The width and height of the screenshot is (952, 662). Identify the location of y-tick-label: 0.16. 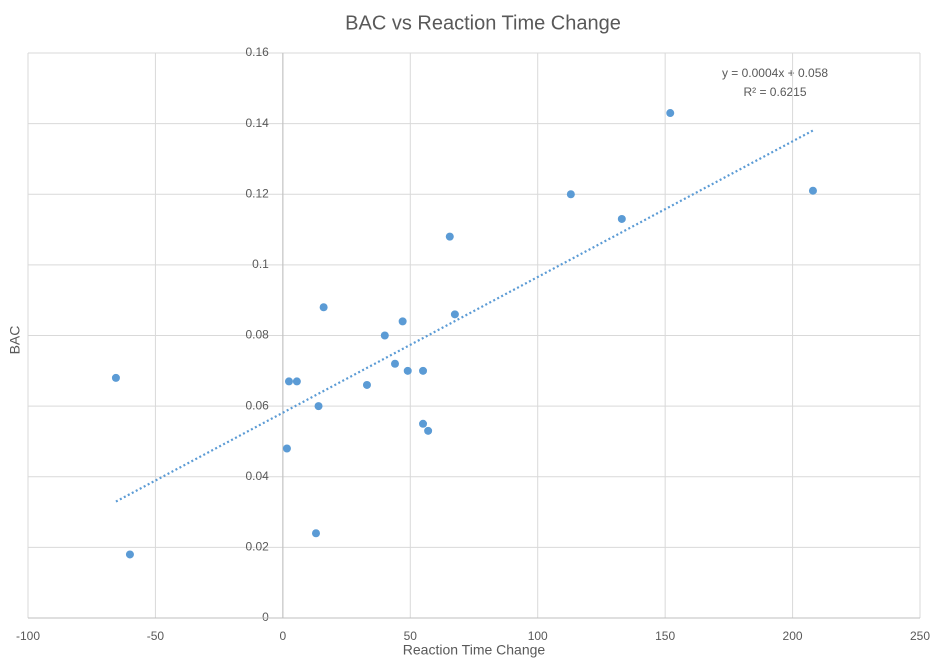
(257, 52).